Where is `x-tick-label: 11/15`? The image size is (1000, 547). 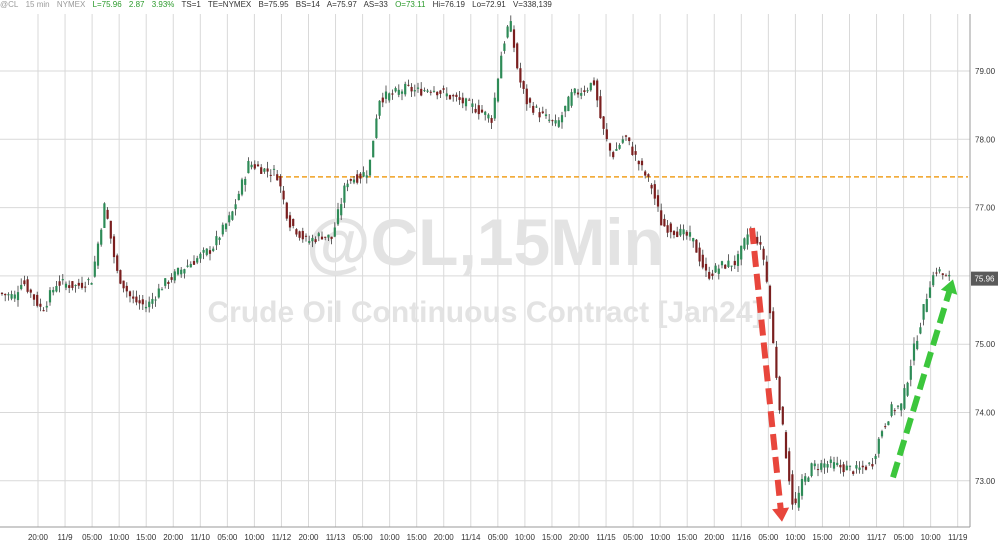
x-tick-label: 11/15 is located at coordinates (606, 537).